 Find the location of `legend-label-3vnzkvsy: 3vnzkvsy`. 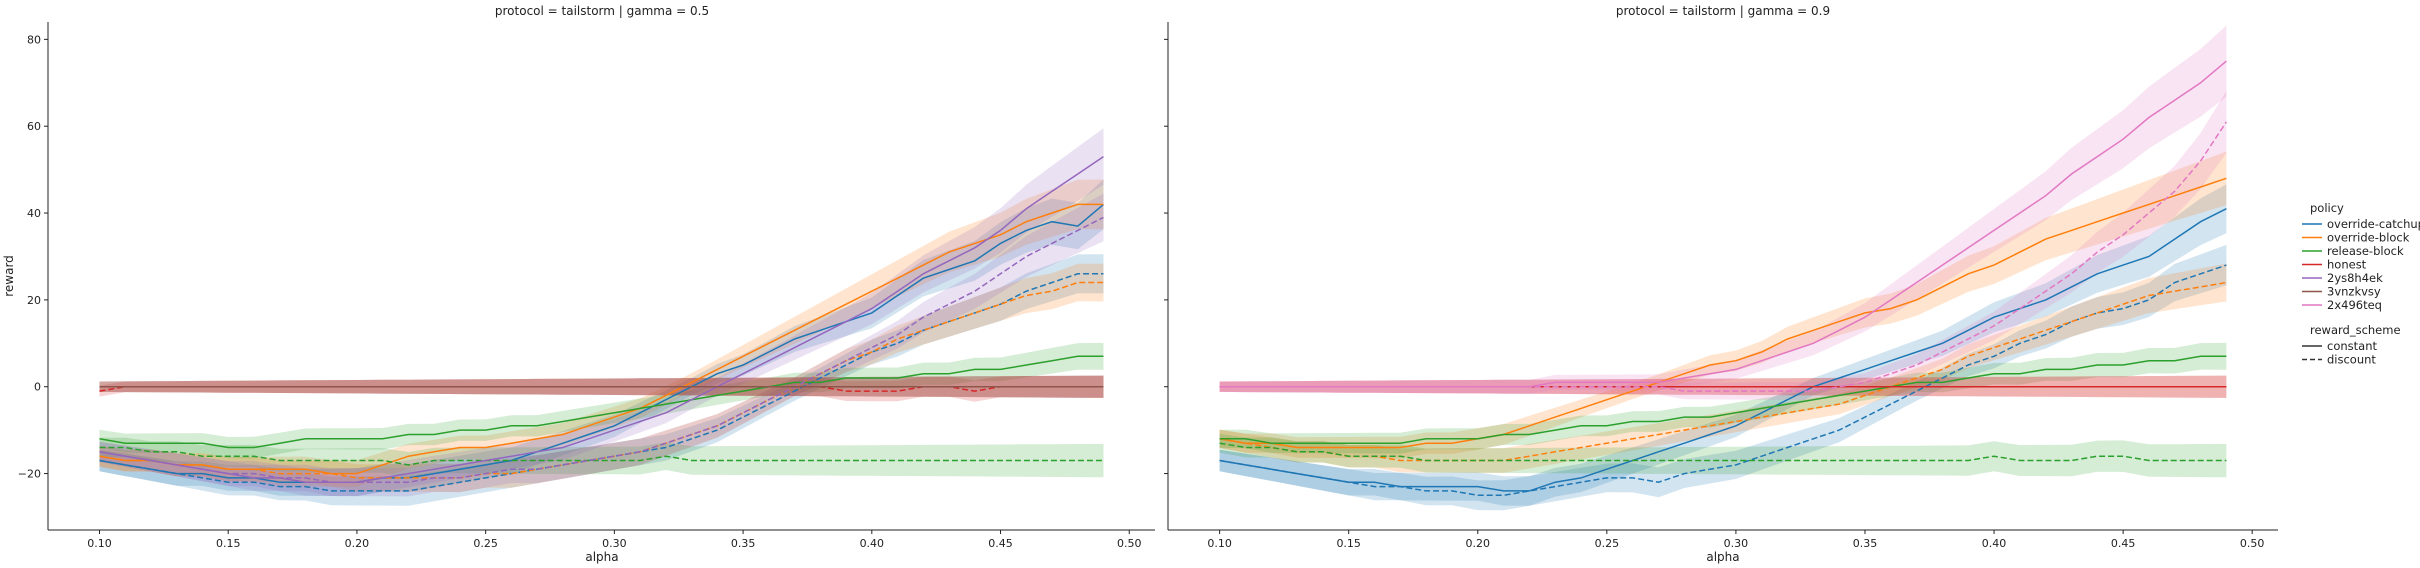

legend-label-3vnzkvsy: 3vnzkvsy is located at coordinates (2354, 292).